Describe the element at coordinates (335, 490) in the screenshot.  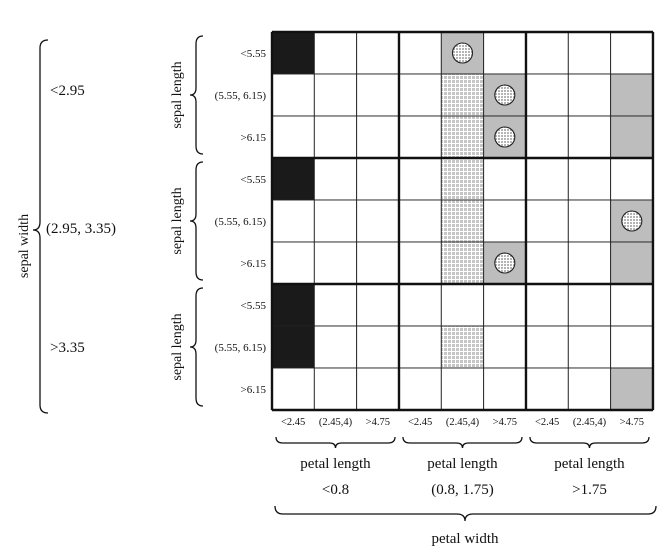
I see `petal-width-group-label: <0.8` at that location.